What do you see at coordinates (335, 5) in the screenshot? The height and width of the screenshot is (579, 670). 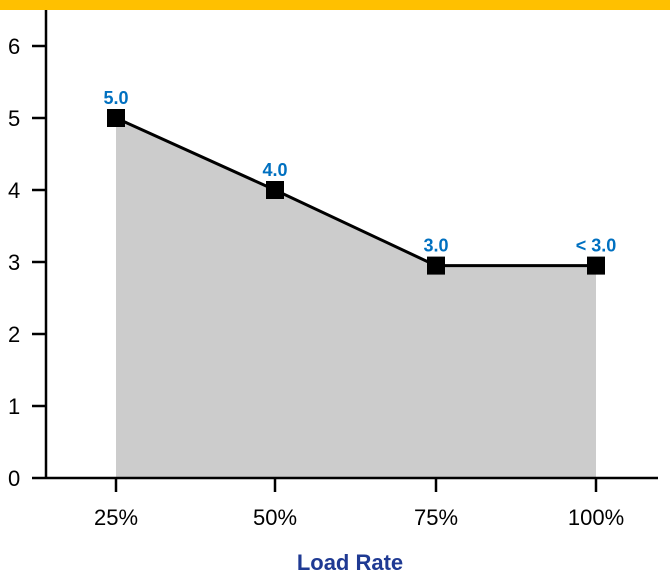 I see `top-band` at bounding box center [335, 5].